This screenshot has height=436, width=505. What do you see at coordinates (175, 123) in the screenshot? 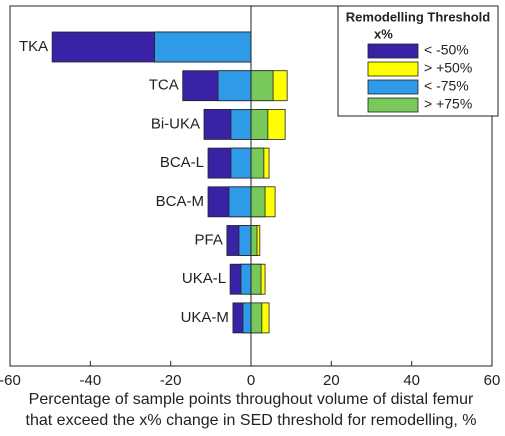
I see `category-label: Bi-UKA` at bounding box center [175, 123].